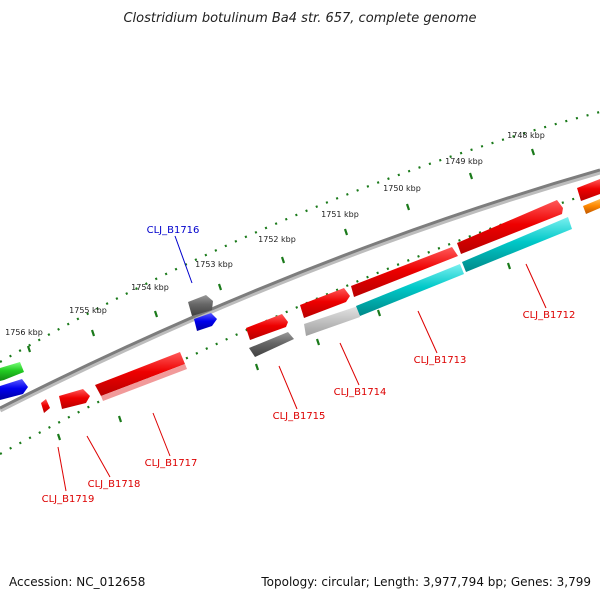  I want to click on gene-label-clj-b1717: CLJ_B1717, so click(171, 463).